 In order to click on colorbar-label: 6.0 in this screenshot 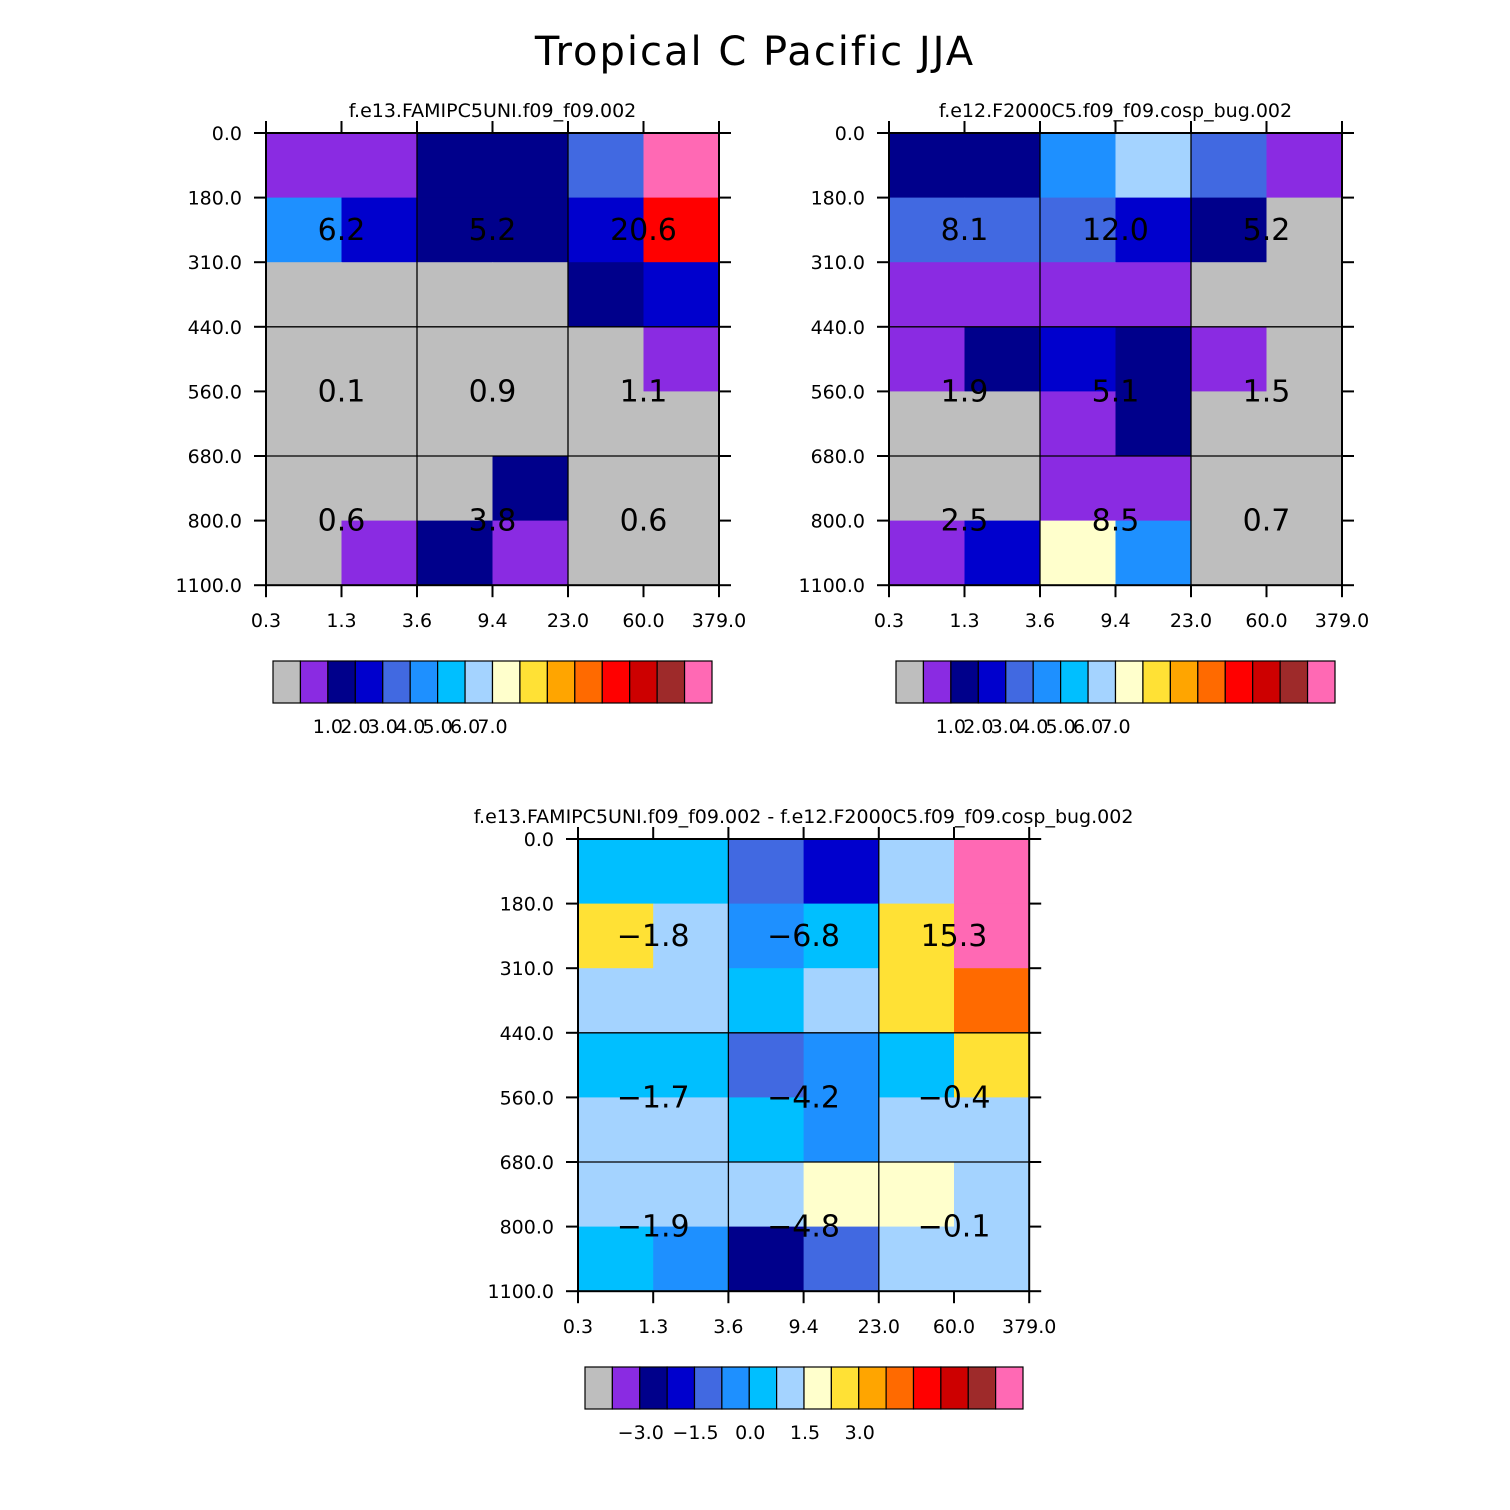, I will do `click(465, 727)`.